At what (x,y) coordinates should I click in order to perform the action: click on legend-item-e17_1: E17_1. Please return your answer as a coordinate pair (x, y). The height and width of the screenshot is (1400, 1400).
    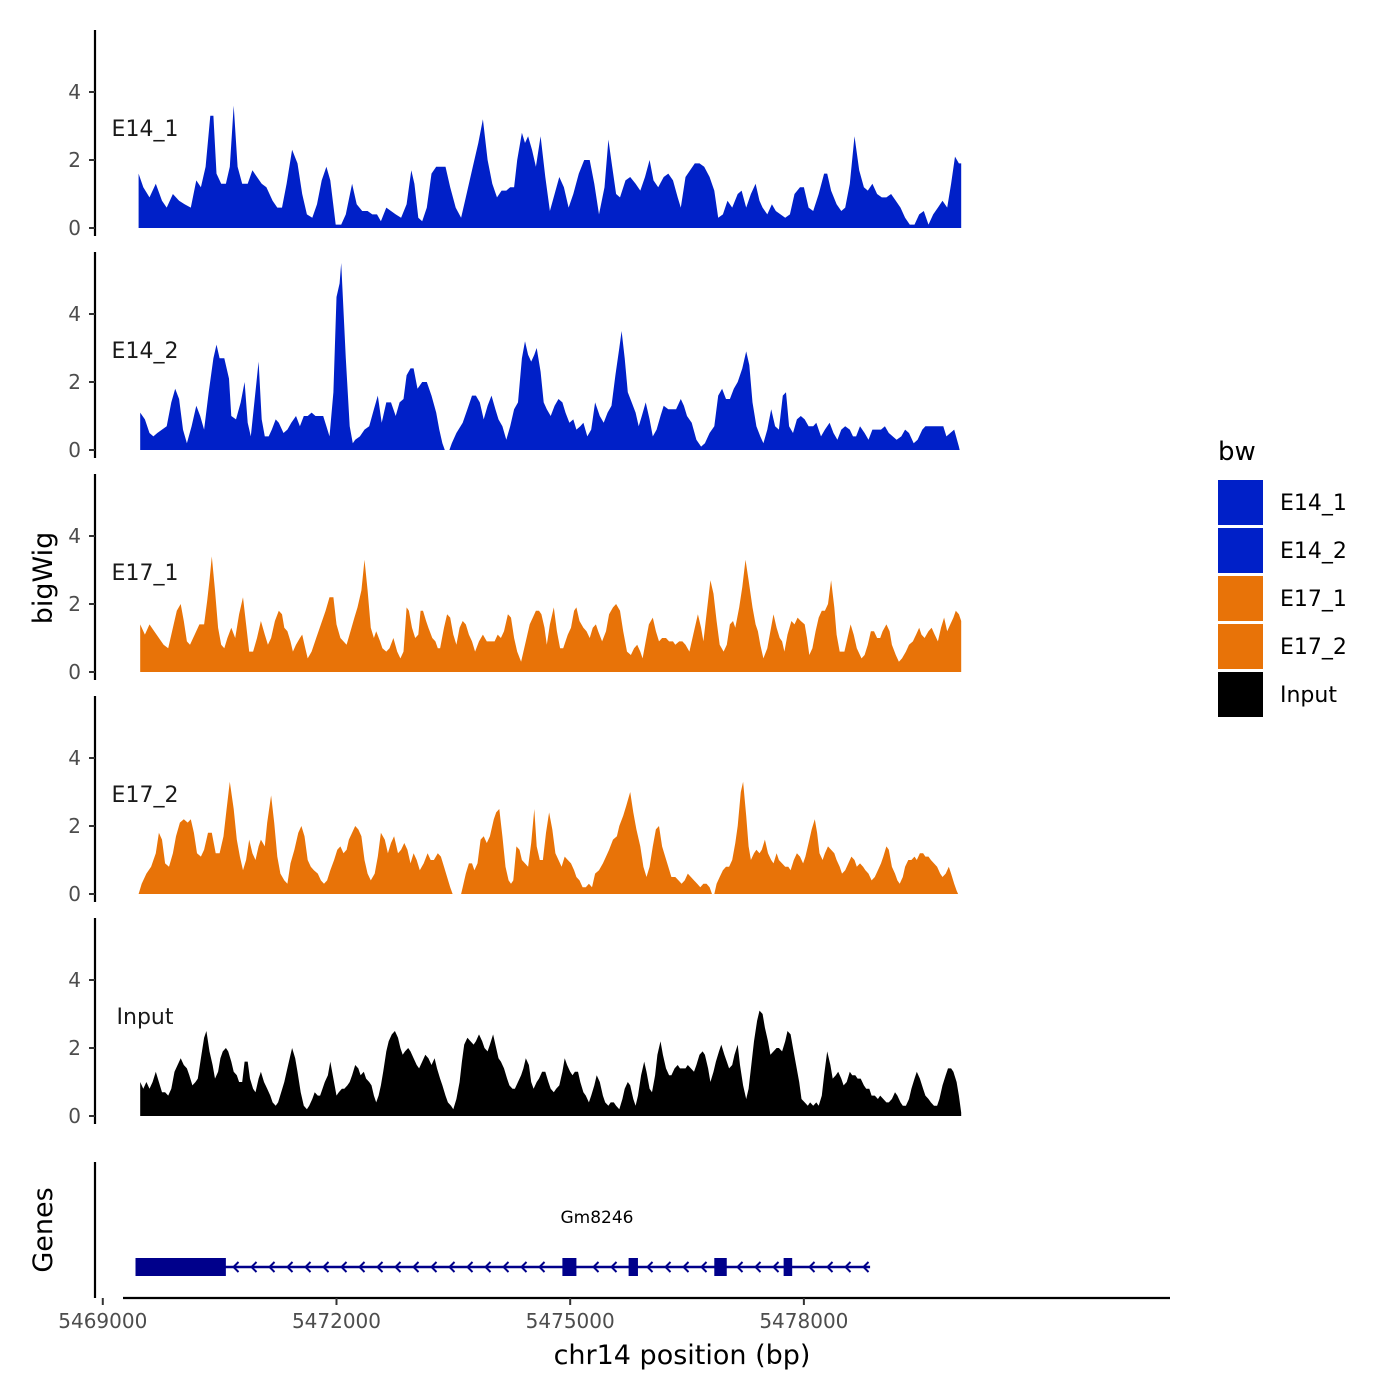
    Looking at the image, I should click on (1282, 598).